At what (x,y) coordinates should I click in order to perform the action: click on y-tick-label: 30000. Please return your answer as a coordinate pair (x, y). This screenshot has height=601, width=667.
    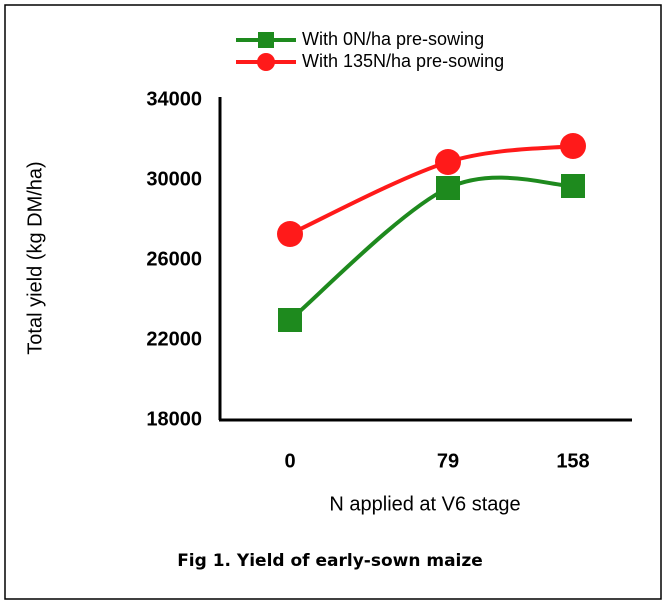
    Looking at the image, I should click on (174, 179).